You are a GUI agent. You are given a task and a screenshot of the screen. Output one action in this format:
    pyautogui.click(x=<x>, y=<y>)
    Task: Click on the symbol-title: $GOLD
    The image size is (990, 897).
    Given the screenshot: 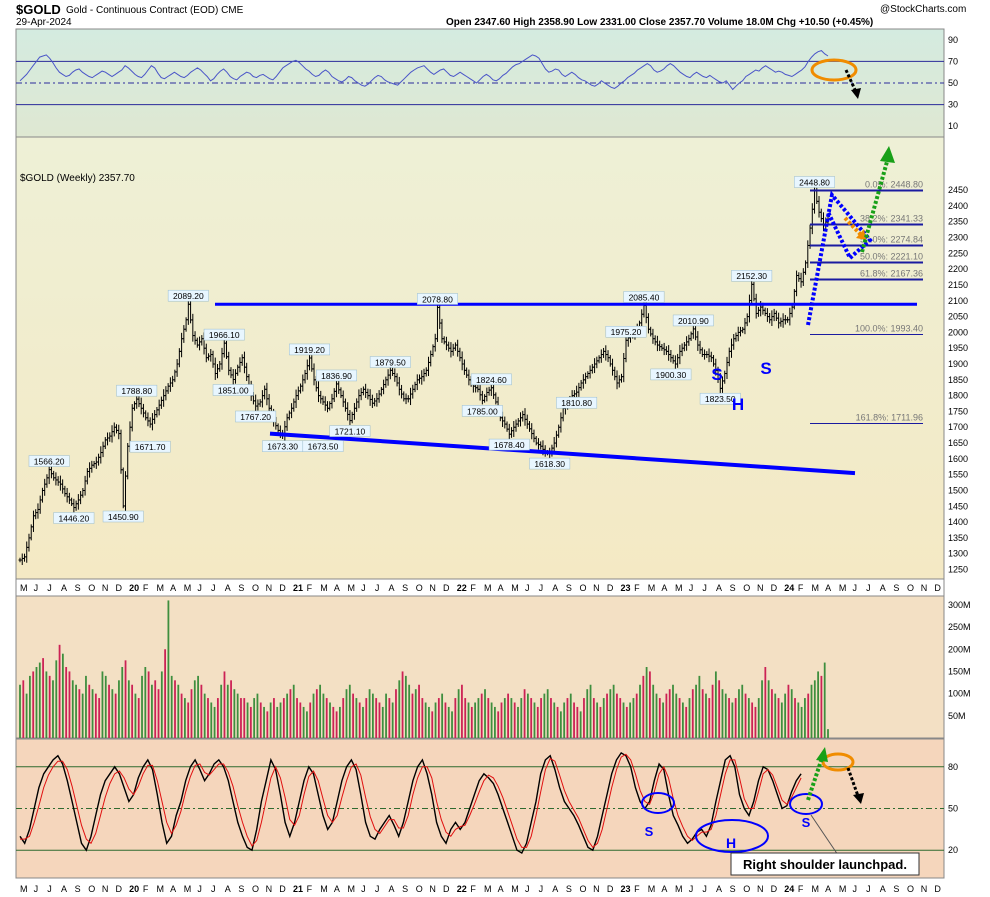 What is the action you would take?
    pyautogui.click(x=38, y=9)
    